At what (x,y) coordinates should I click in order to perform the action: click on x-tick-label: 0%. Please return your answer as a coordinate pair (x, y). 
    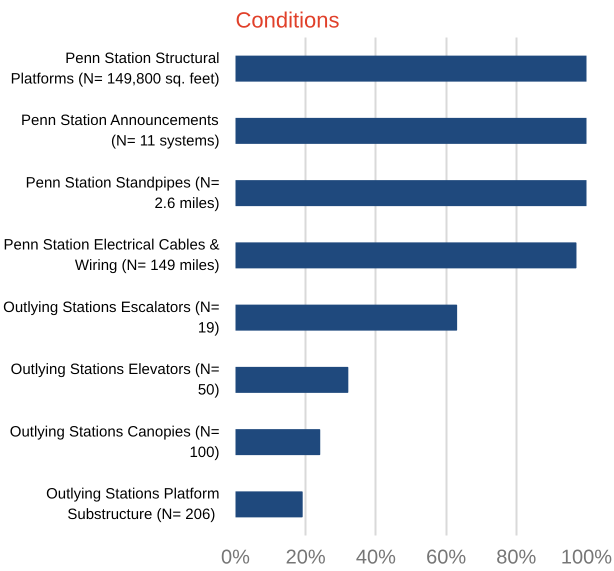
    Looking at the image, I should click on (235, 557).